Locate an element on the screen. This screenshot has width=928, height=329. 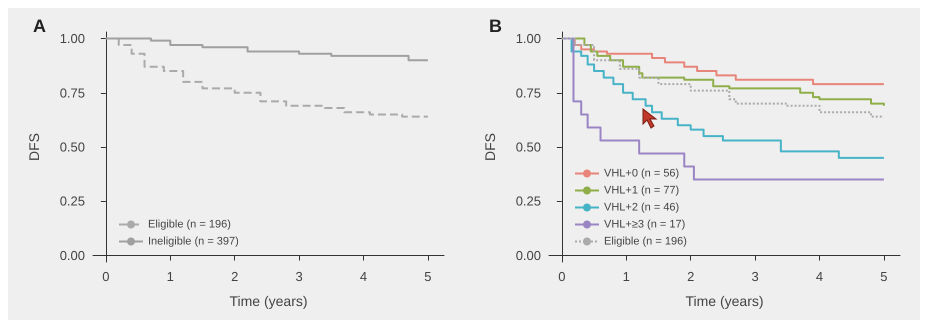
legend-label: VHL+0 (n = 56) is located at coordinates (642, 174).